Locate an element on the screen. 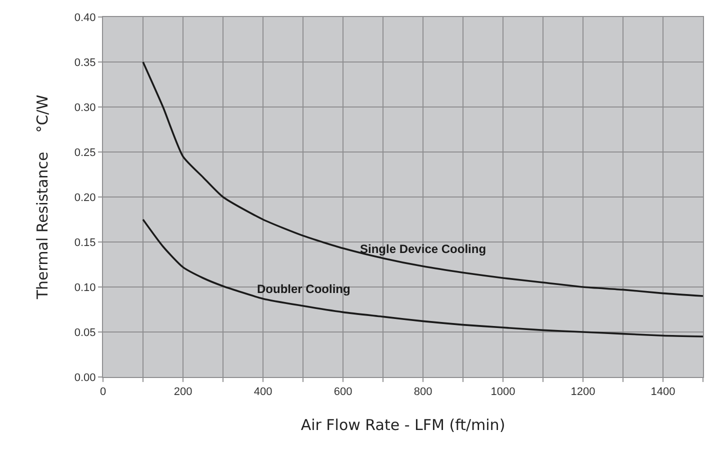 The height and width of the screenshot is (451, 721). series-label: Doubler Cooling is located at coordinates (303, 289).